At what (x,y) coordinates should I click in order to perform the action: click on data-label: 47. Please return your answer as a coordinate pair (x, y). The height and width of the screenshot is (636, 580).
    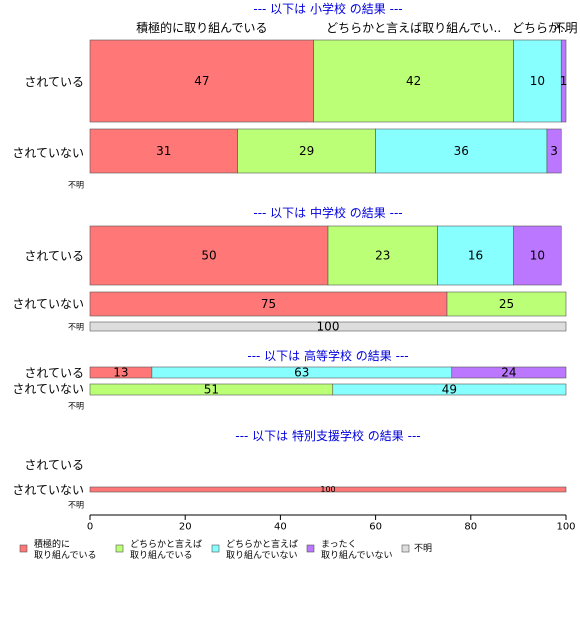
    Looking at the image, I should click on (201, 81).